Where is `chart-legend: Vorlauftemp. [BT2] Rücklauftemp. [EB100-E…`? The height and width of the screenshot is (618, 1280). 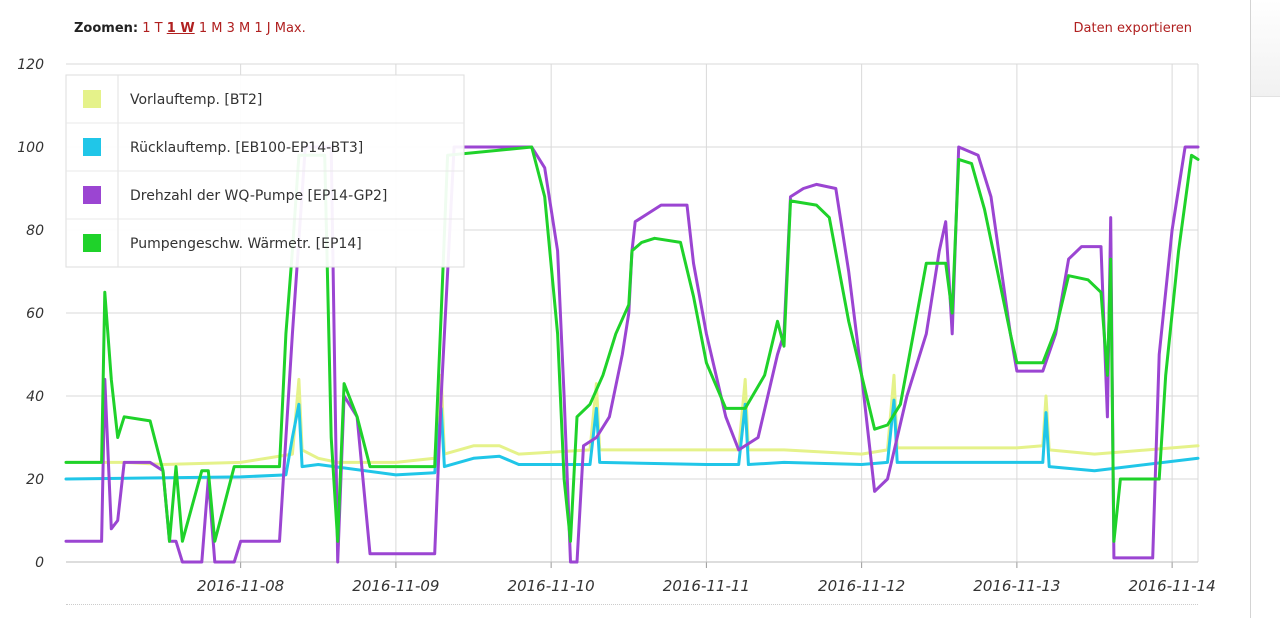 chart-legend: Vorlauftemp. [BT2] Rücklauftemp. [EB100-E… is located at coordinates (265, 171).